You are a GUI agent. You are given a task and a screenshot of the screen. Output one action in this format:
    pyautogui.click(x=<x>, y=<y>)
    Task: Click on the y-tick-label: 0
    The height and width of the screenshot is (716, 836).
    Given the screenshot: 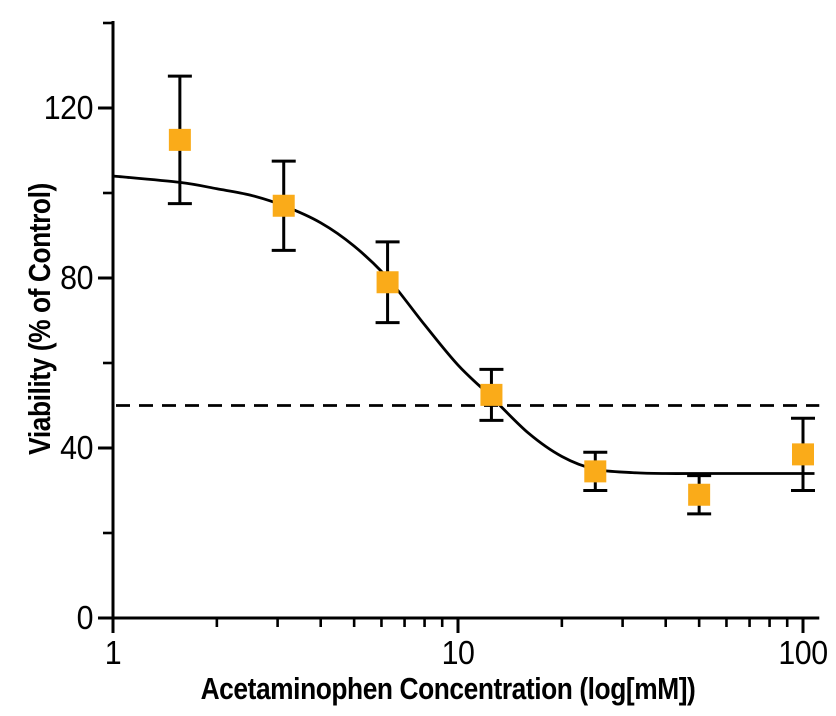 What is the action you would take?
    pyautogui.click(x=85, y=617)
    